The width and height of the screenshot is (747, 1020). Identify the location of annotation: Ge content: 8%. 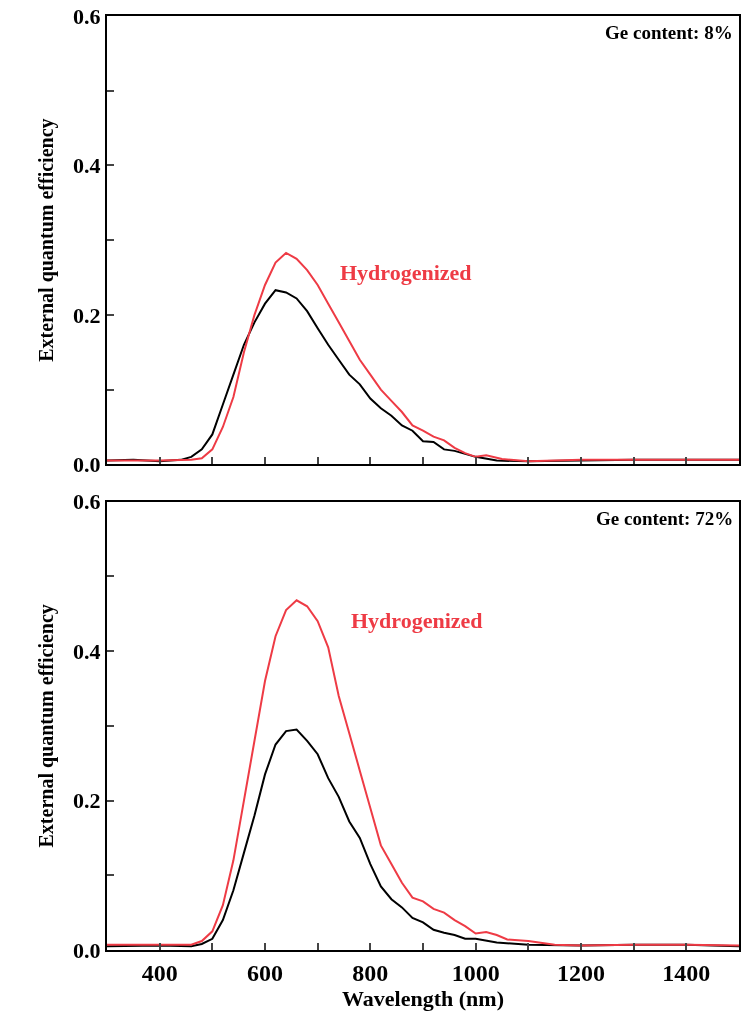
(669, 32).